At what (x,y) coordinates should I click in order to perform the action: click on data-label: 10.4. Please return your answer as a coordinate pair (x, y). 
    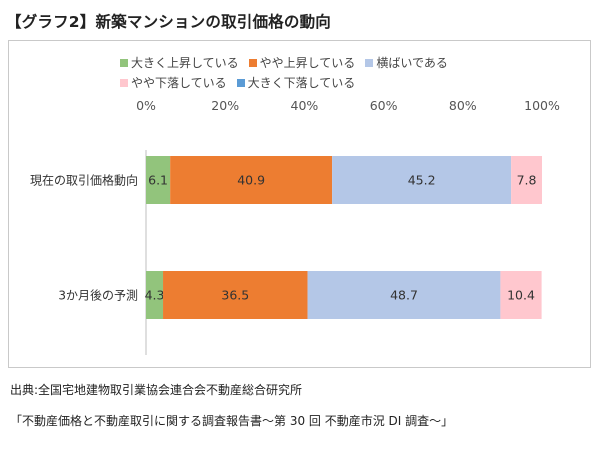
    Looking at the image, I should click on (521, 295).